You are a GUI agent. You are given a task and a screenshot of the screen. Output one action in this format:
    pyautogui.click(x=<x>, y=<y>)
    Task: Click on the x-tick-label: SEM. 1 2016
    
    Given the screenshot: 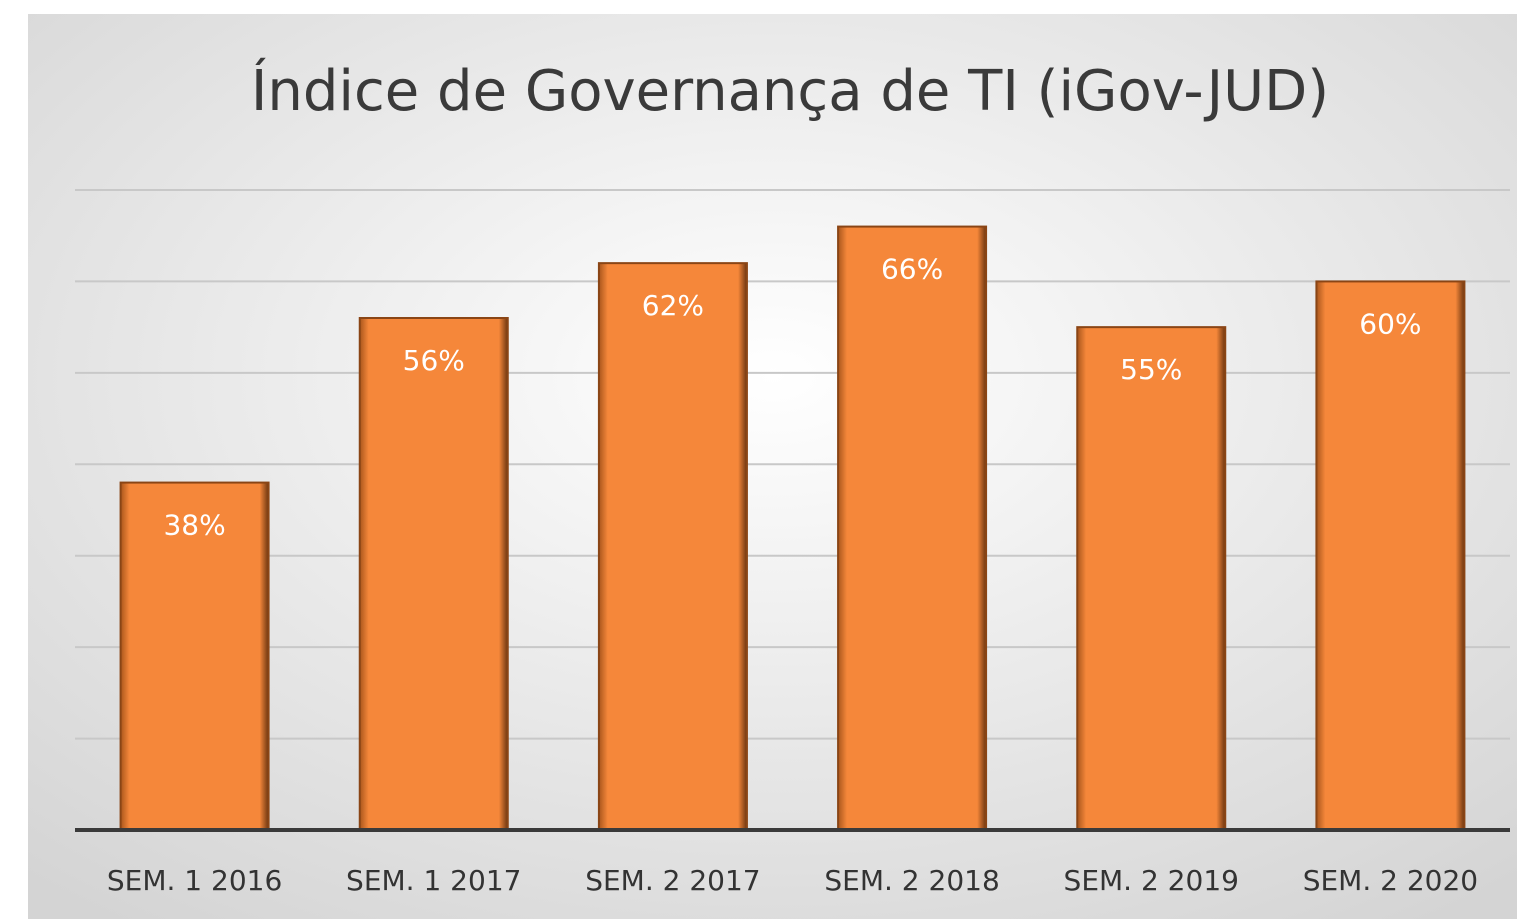 What is the action you would take?
    pyautogui.click(x=194, y=880)
    